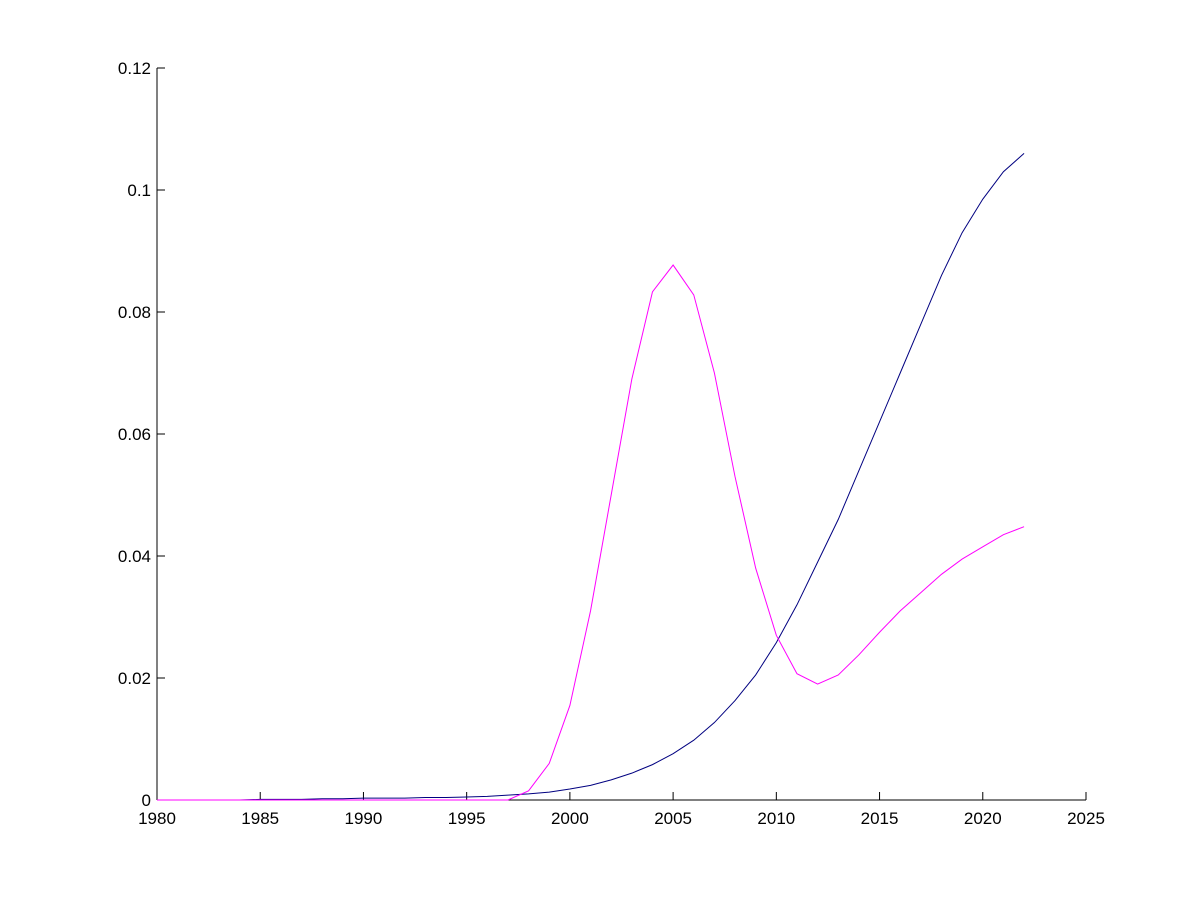 This screenshot has height=900, width=1200. Describe the element at coordinates (776, 818) in the screenshot. I see `x-tick-label: 2010` at that location.